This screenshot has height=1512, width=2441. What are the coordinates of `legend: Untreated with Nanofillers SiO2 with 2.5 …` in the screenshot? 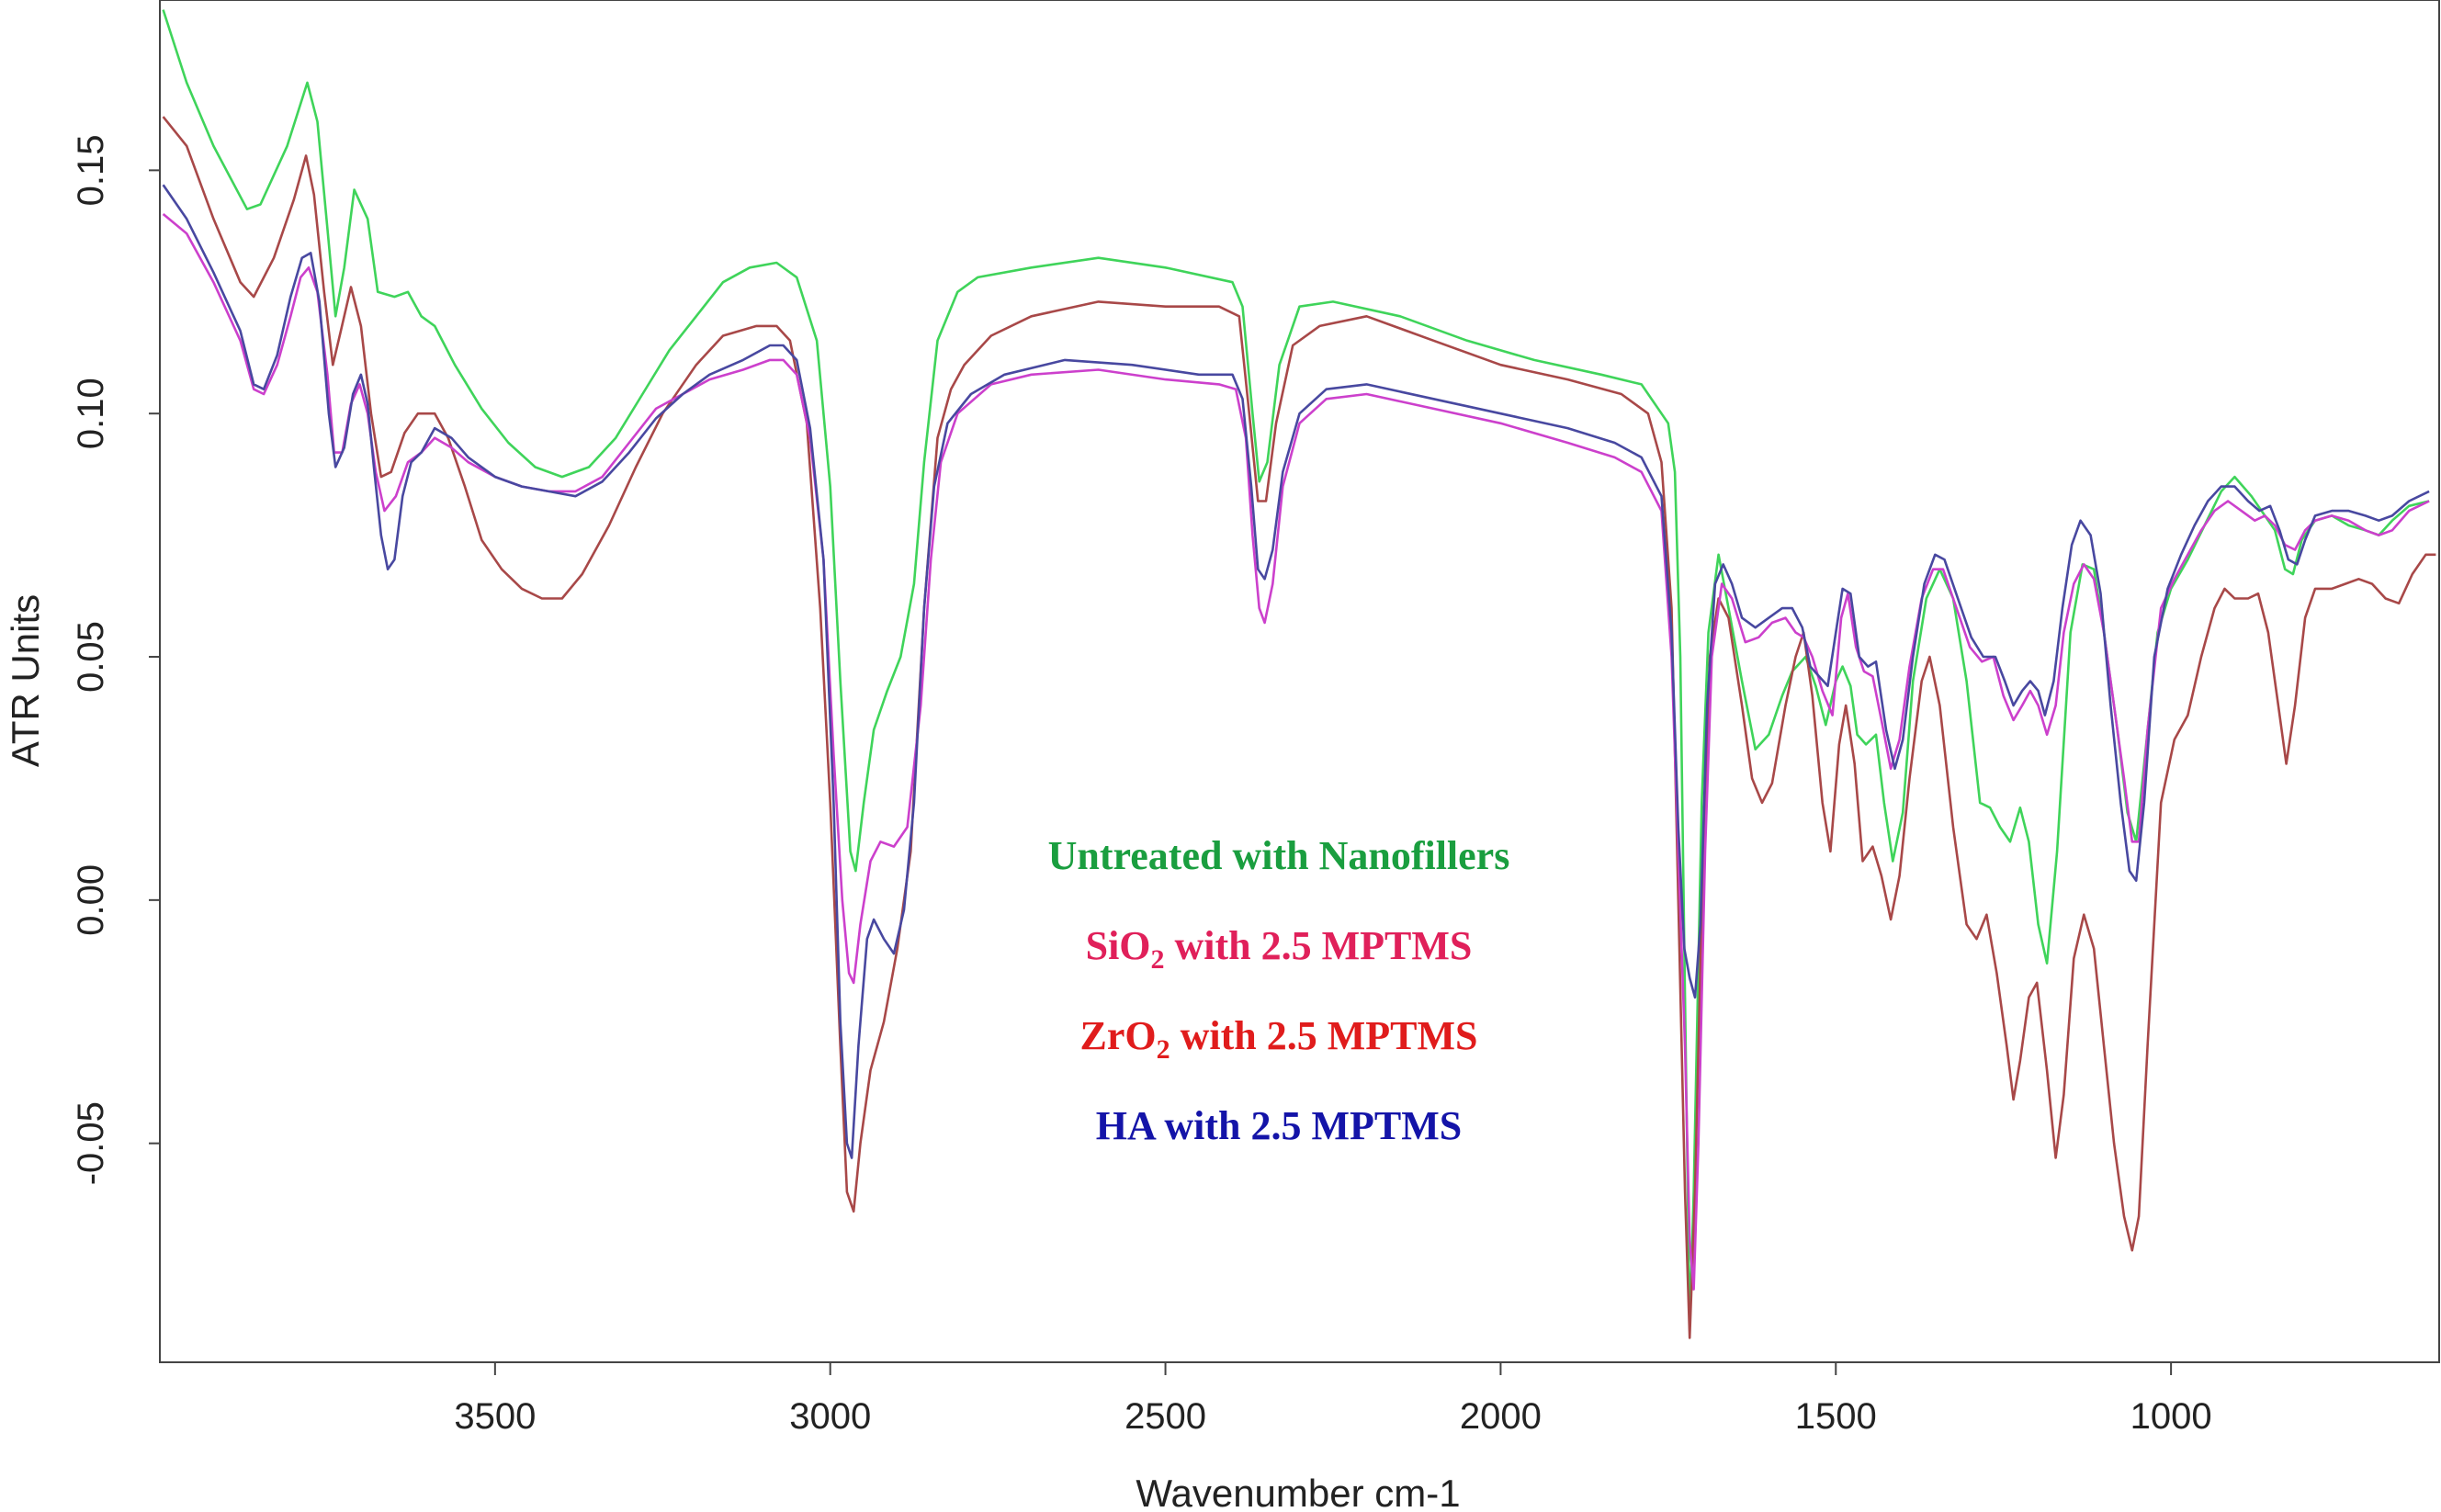 It's located at (1279, 990).